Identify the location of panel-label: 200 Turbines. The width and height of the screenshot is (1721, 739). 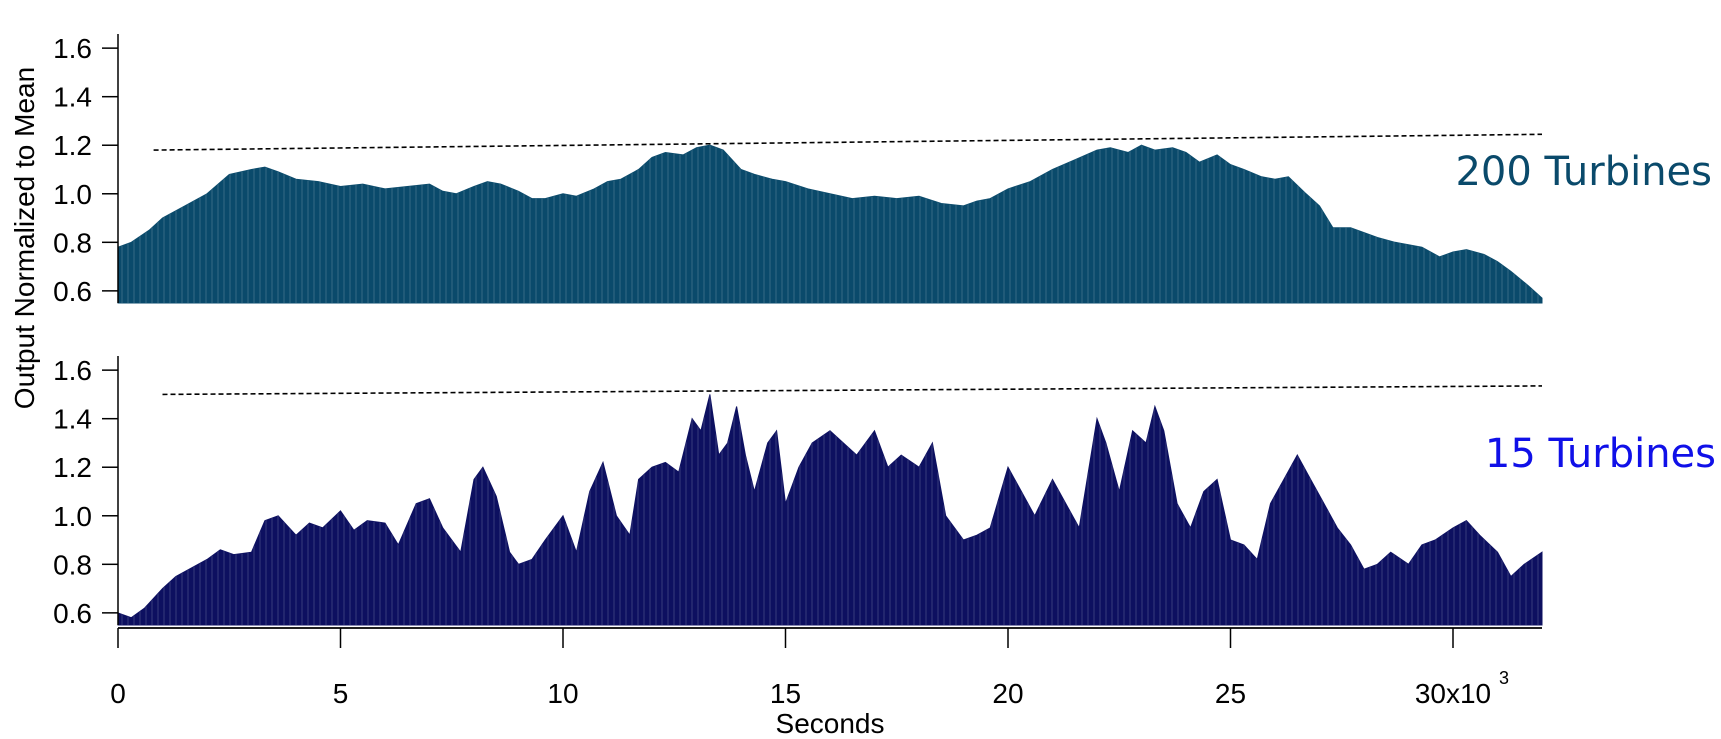
(1583, 172).